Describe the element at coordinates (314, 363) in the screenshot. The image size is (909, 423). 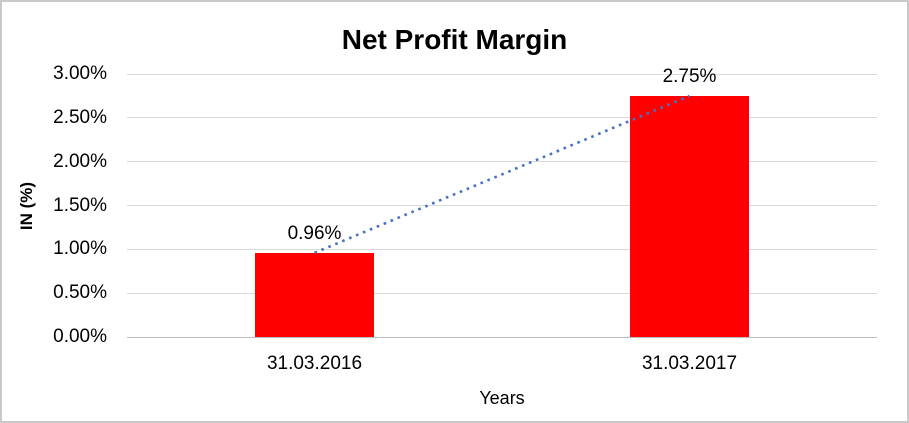
I see `x-tick-label: 31.03.2016` at that location.